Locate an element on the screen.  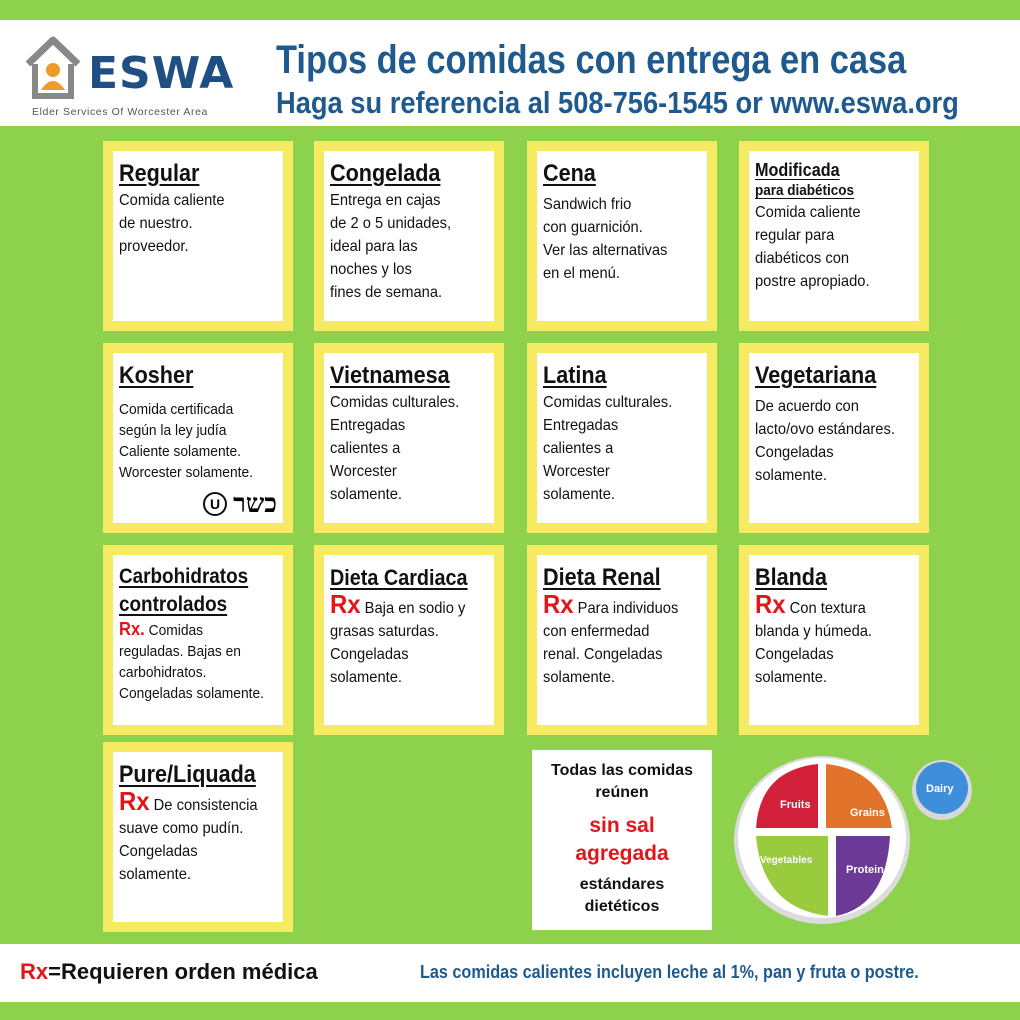
card-title: Congelada is located at coordinates (385, 173).